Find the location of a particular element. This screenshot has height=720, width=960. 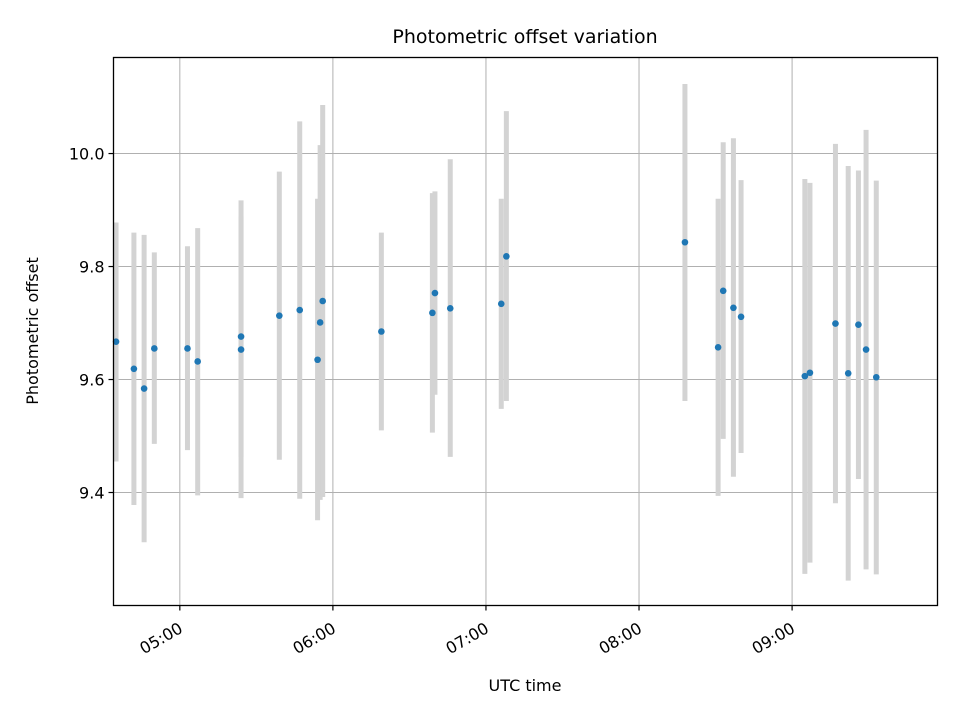

y-tick-label: 9.8 is located at coordinates (91, 267).